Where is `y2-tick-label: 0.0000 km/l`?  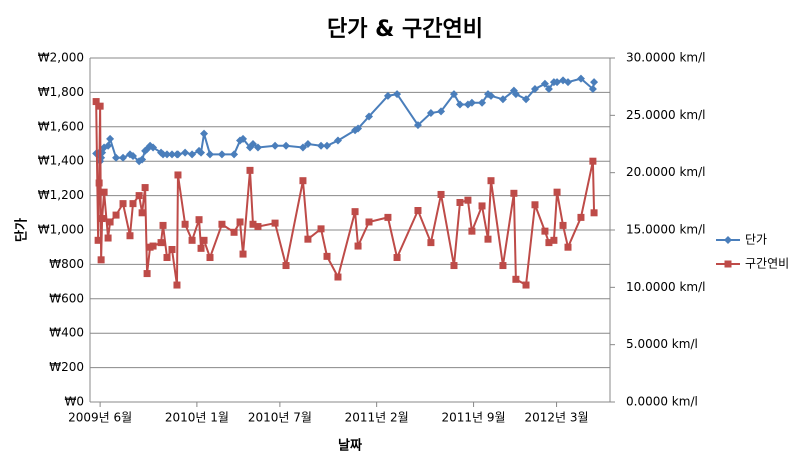 y2-tick-label: 0.0000 km/l is located at coordinates (662, 402).